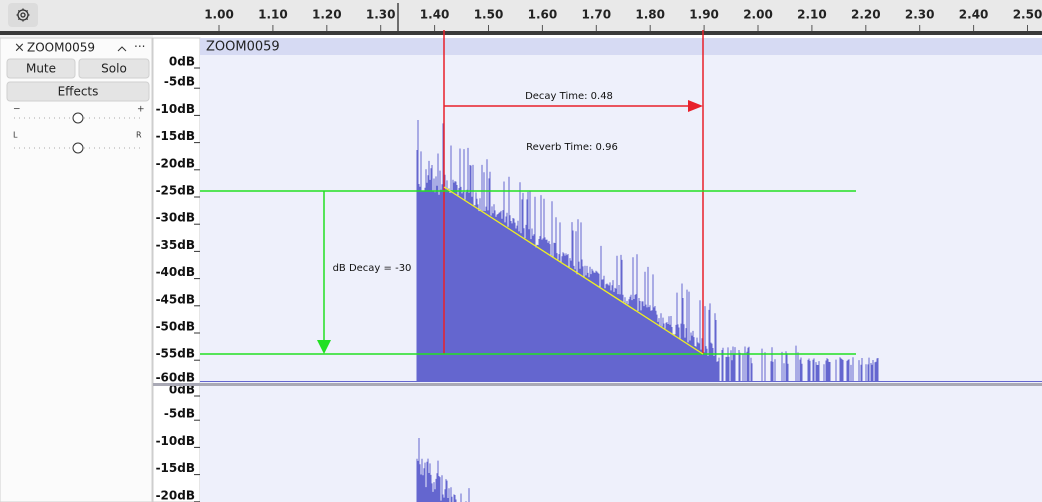 Image resolution: width=1042 pixels, height=502 pixels. I want to click on db-decay-arrowhead, so click(324, 347).